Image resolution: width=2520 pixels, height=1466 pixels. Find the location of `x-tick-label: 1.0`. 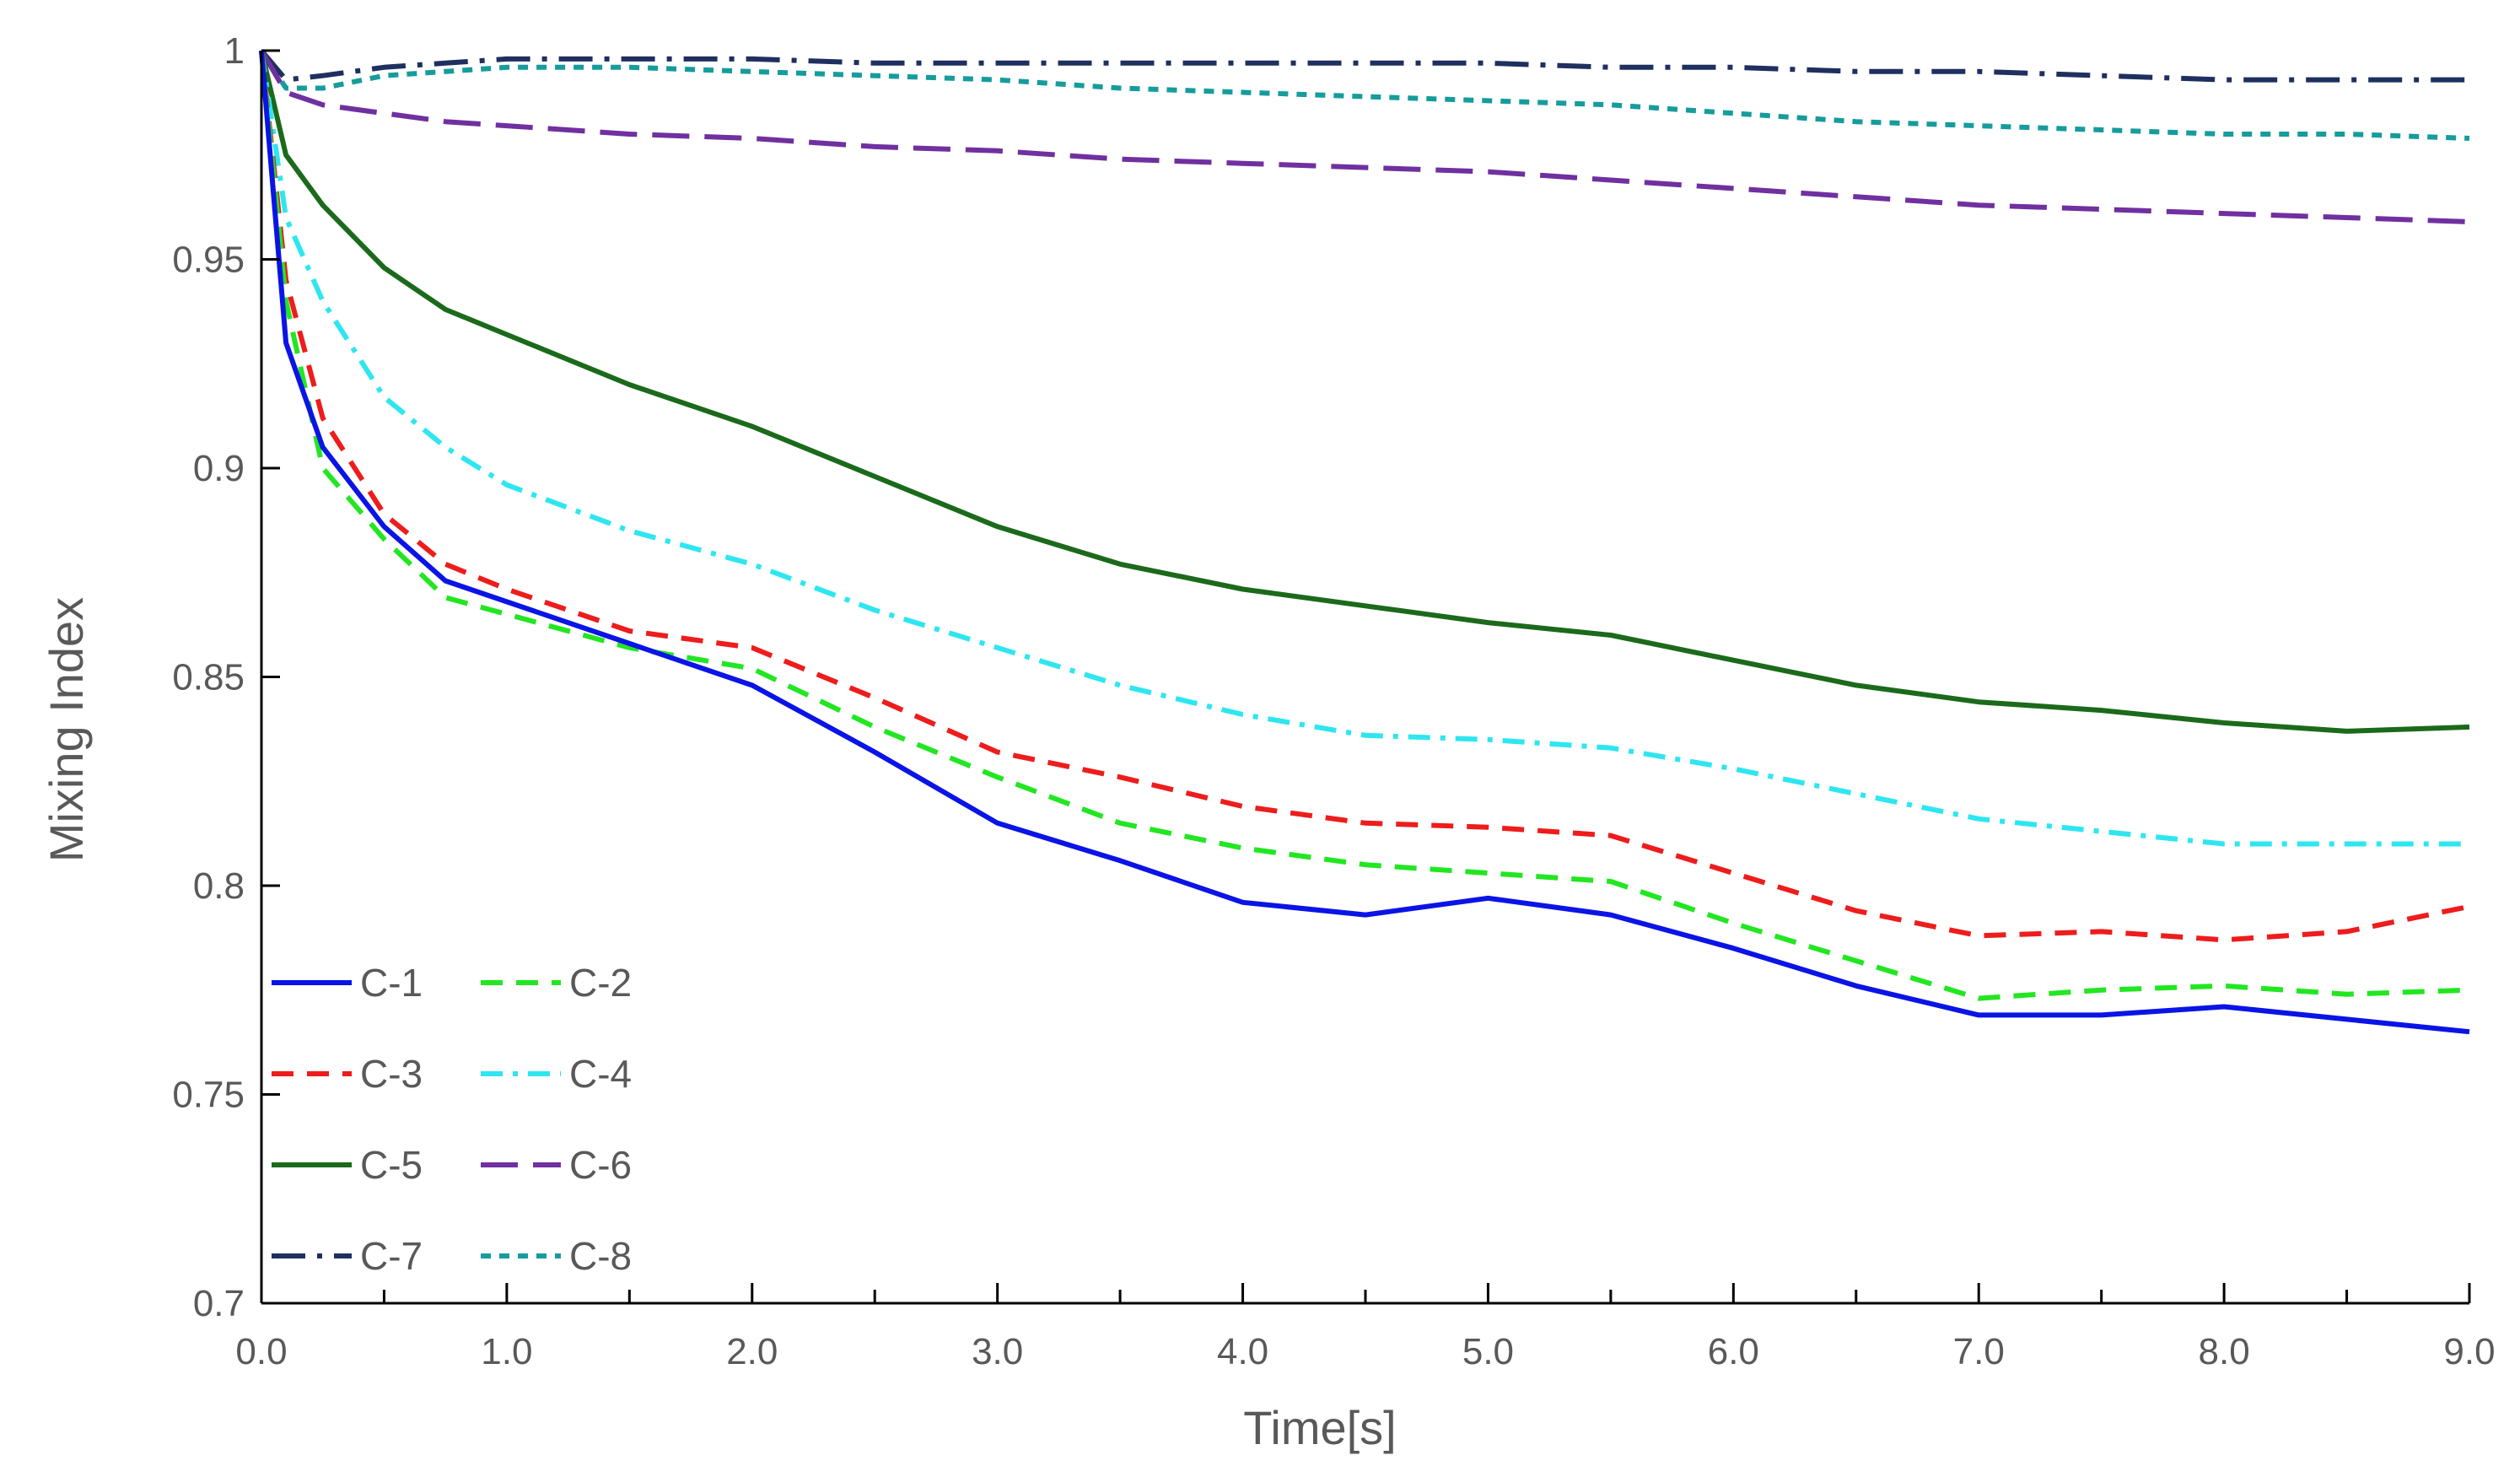

x-tick-label: 1.0 is located at coordinates (506, 1351).